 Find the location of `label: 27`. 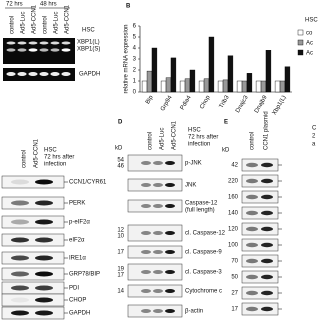

label: 27 is located at coordinates (234, 294).